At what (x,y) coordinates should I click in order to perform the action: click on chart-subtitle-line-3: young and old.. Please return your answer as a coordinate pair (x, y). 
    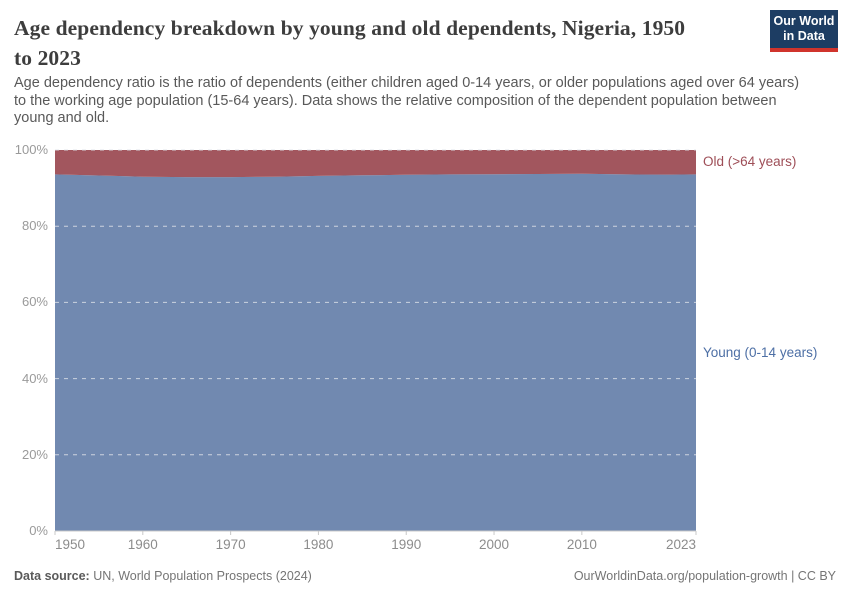
    Looking at the image, I should click on (62, 118).